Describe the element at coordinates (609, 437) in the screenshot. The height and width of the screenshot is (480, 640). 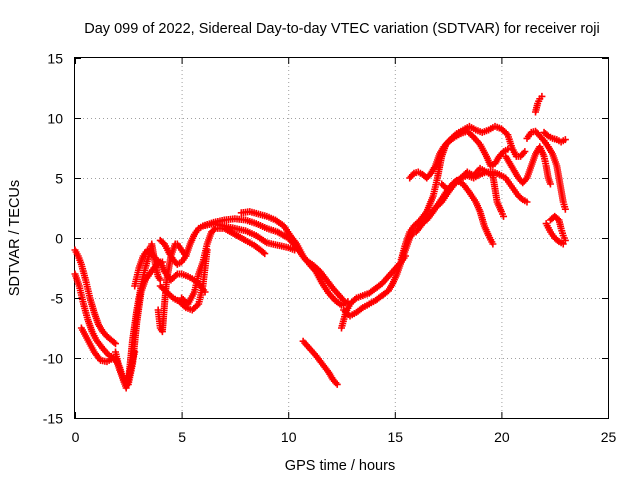
I see `x-tick-label: 25` at that location.